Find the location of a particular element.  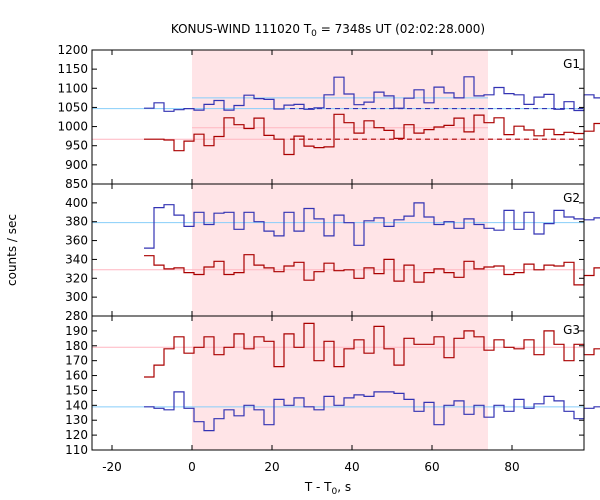

x-tick-label: -20 is located at coordinates (112, 467).